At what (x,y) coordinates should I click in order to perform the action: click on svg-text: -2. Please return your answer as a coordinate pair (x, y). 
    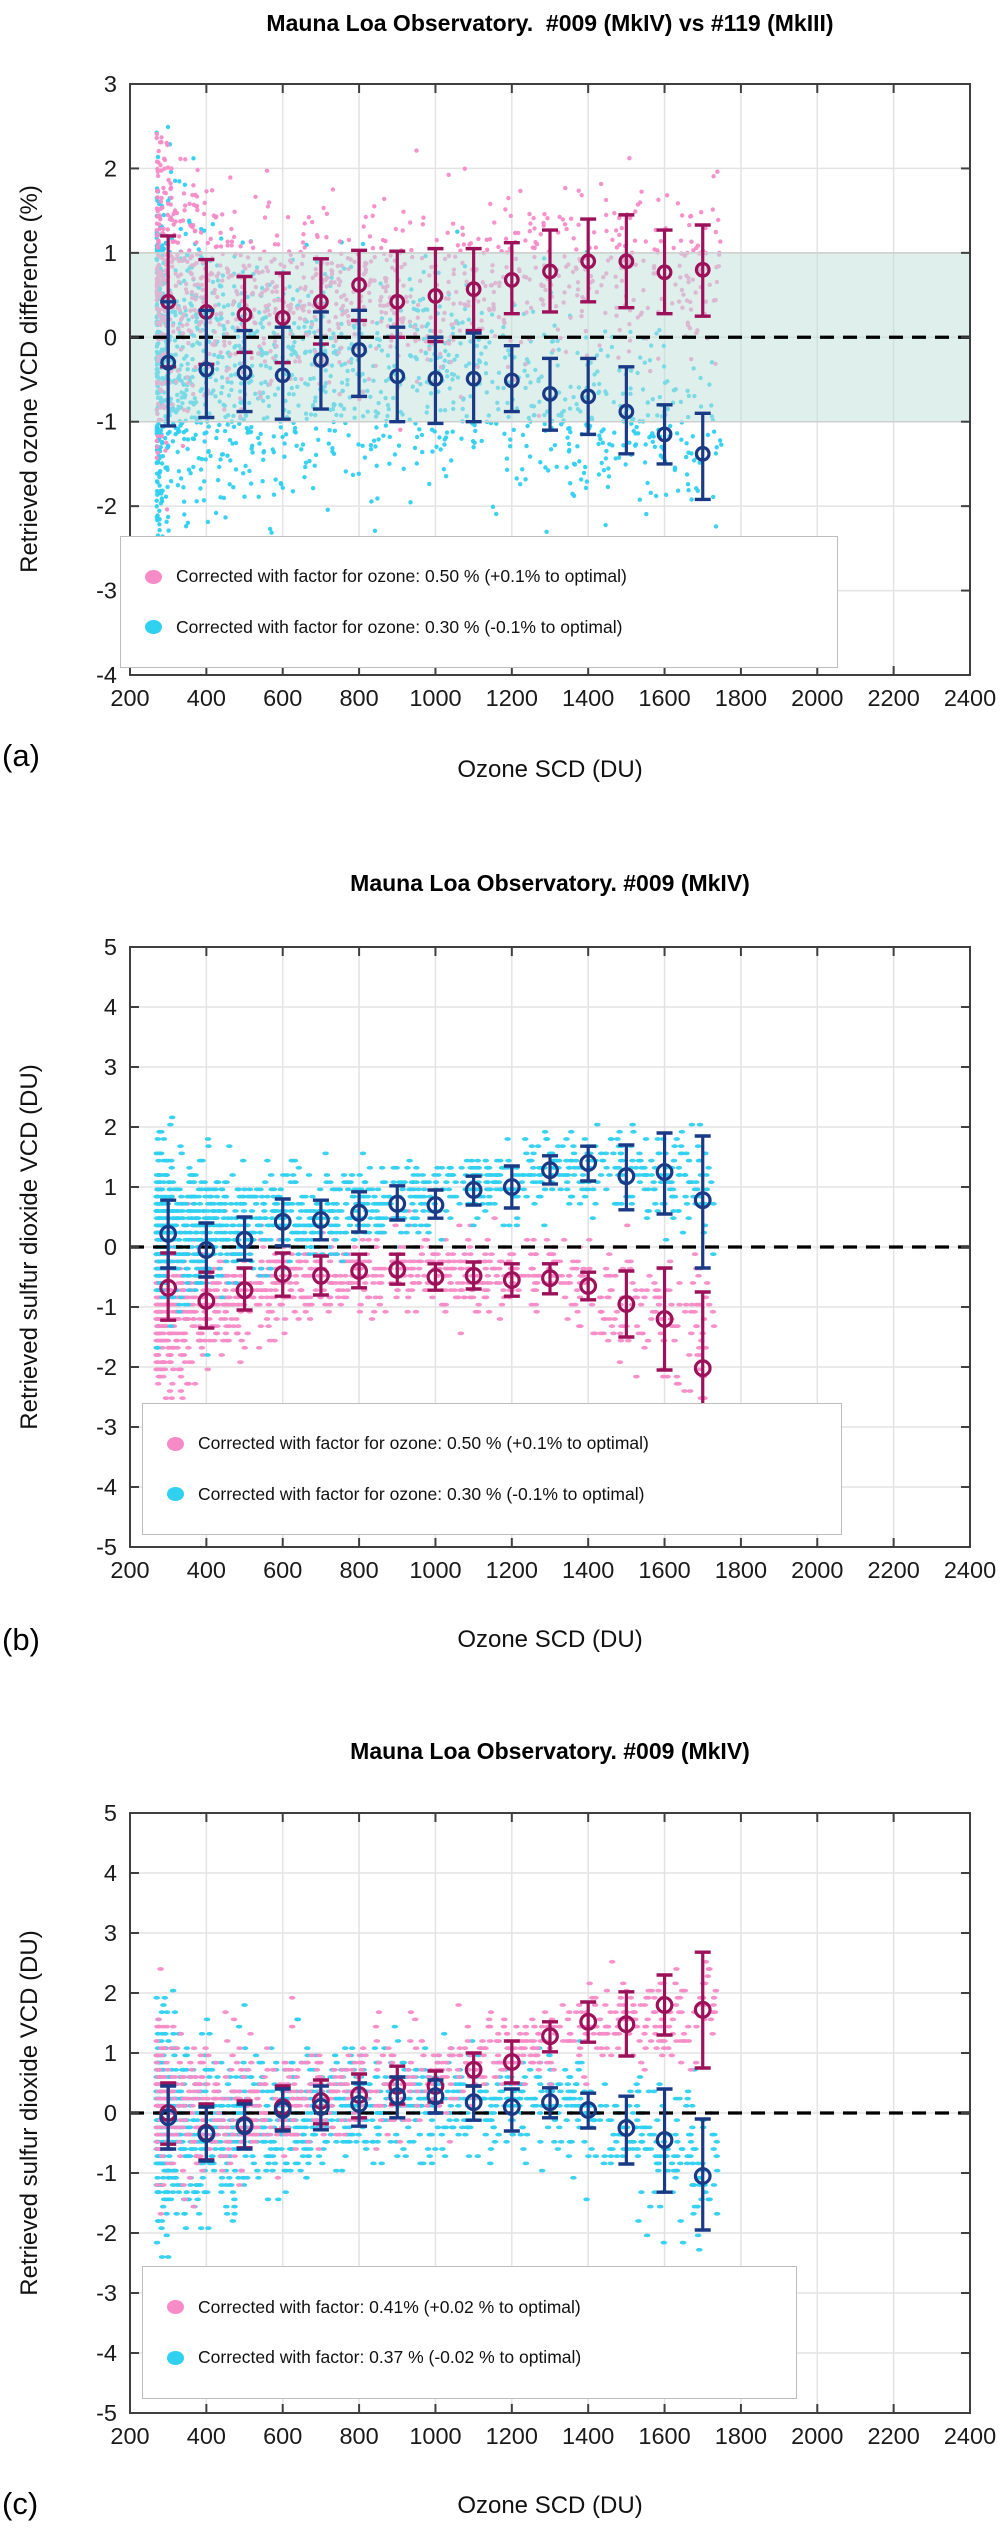
    Looking at the image, I should click on (106, 506).